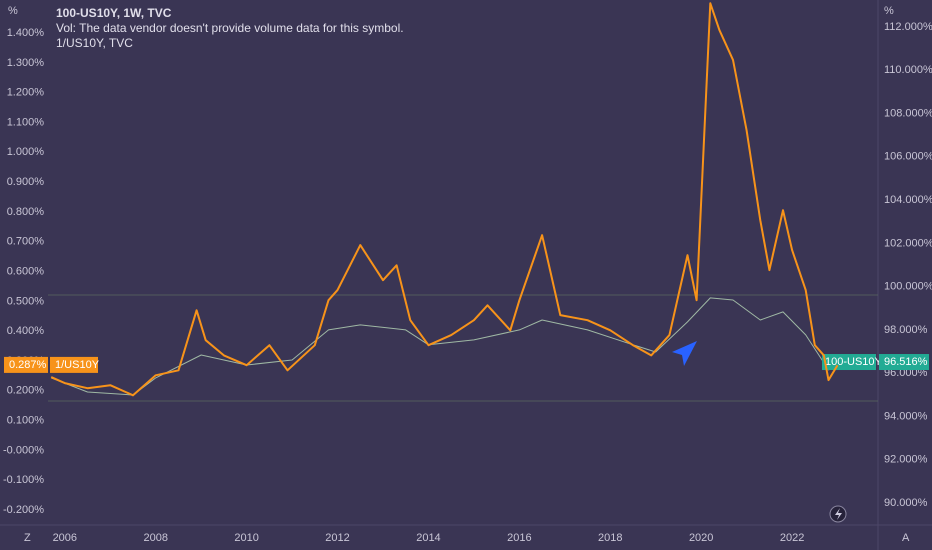  What do you see at coordinates (155, 538) in the screenshot?
I see `x-tick-label: 2008` at bounding box center [155, 538].